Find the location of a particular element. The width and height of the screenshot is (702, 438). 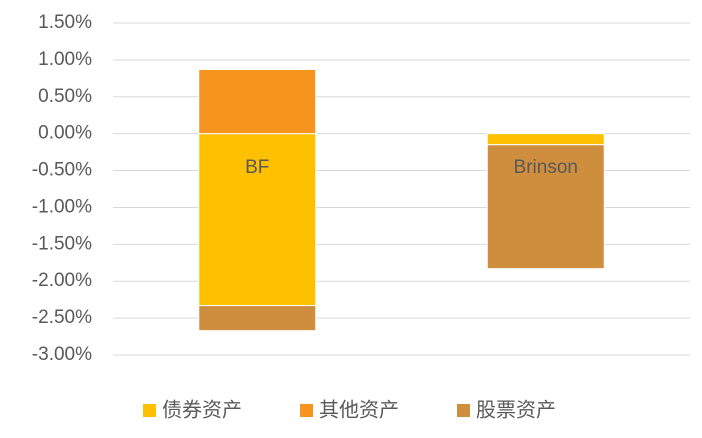

legend-label: 债券资产 is located at coordinates (202, 409).